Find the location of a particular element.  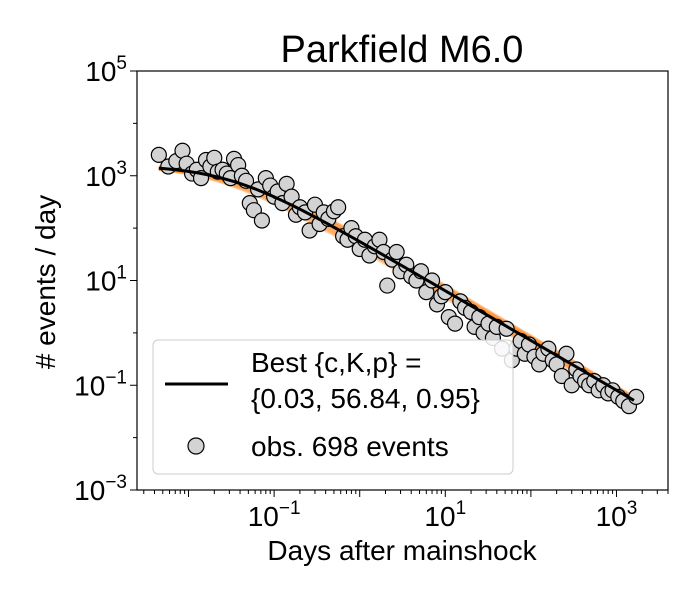

legend-fit-label-line2: {0.03, 56.84, 0.95} is located at coordinates (365, 398).